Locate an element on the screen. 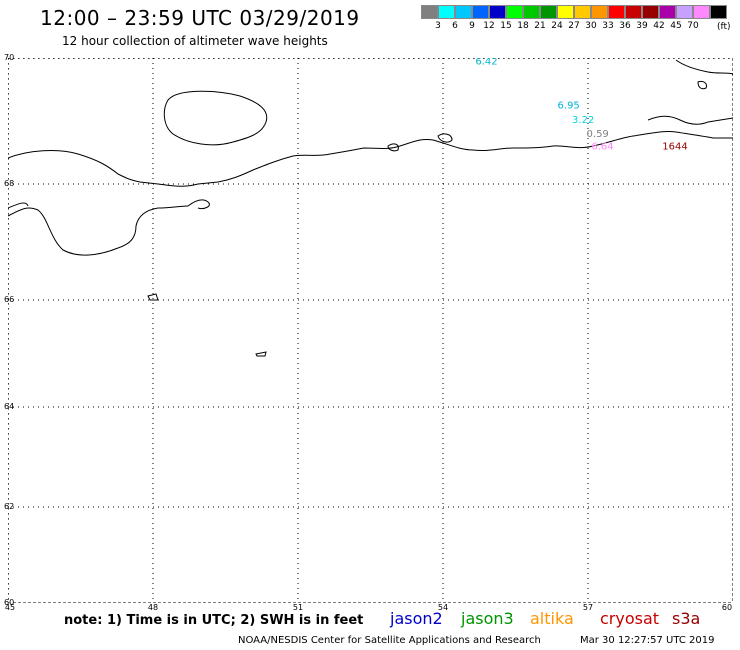  island-coastline is located at coordinates (215, 118).